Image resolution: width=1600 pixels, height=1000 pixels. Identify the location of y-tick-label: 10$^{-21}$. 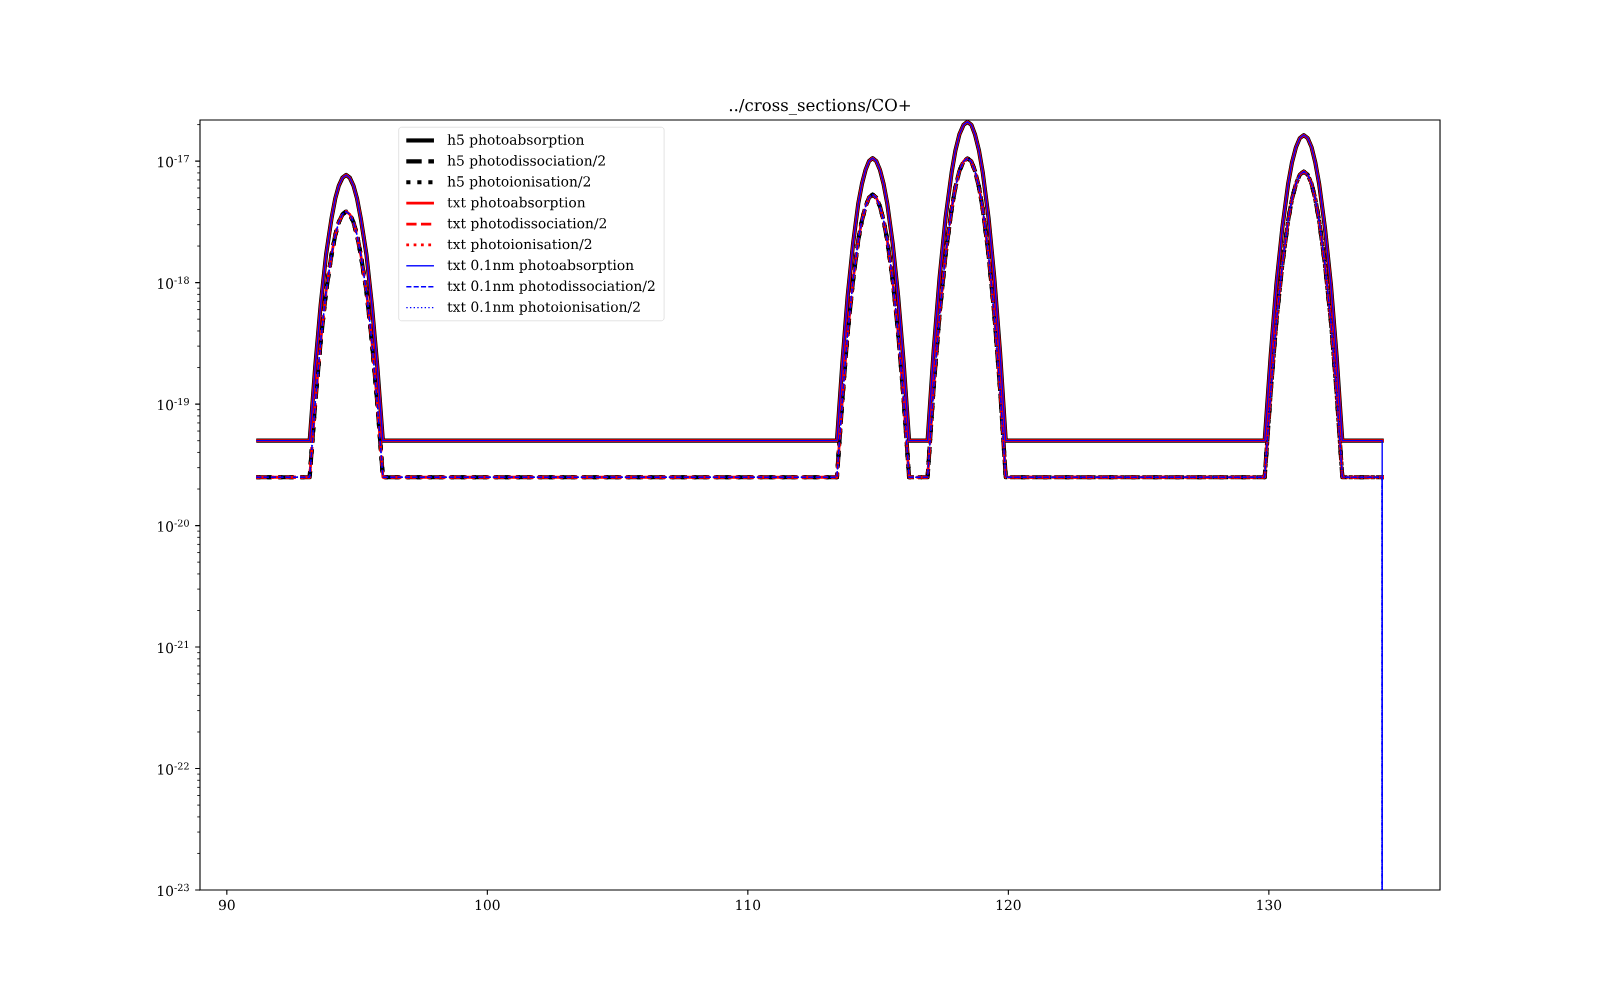
(173, 647).